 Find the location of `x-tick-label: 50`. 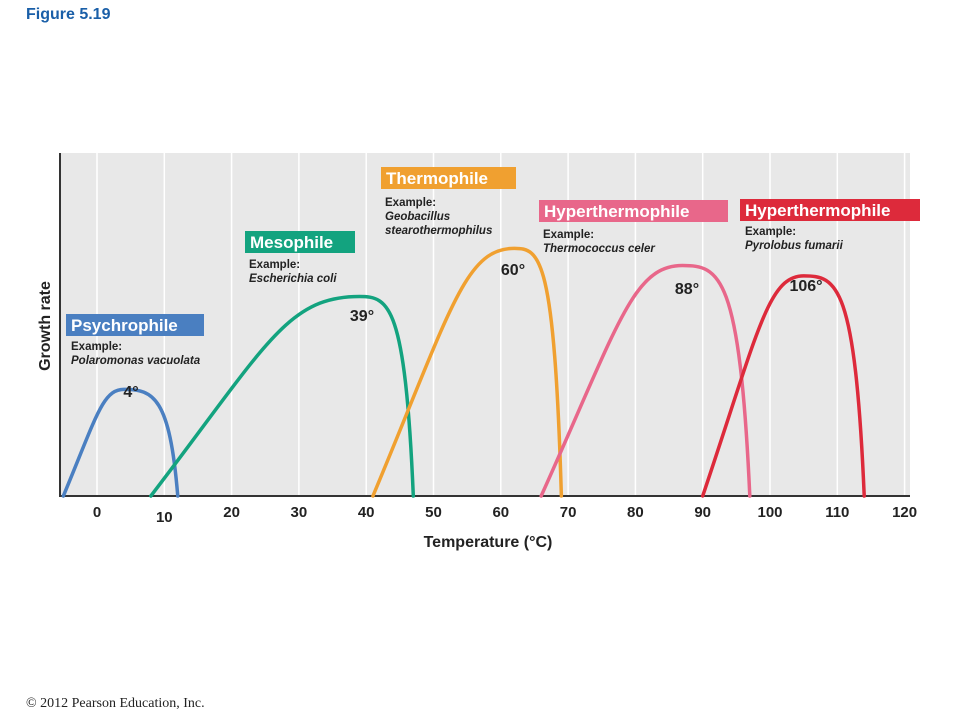

x-tick-label: 50 is located at coordinates (433, 512).